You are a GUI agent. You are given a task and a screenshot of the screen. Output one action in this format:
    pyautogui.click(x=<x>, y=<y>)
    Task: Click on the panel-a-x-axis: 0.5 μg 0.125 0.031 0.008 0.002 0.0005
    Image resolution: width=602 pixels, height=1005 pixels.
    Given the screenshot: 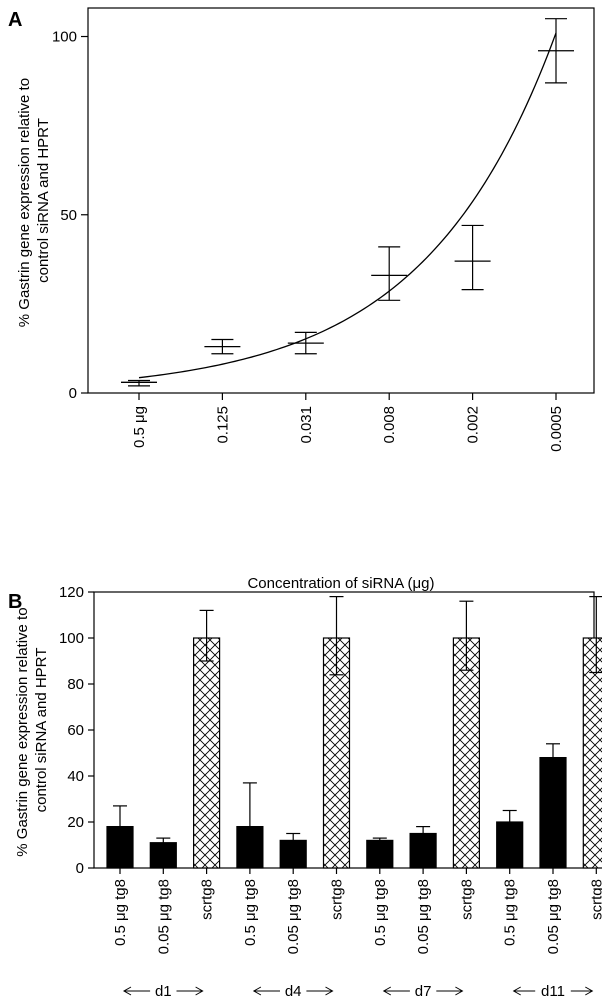 What is the action you would take?
    pyautogui.click(x=348, y=422)
    